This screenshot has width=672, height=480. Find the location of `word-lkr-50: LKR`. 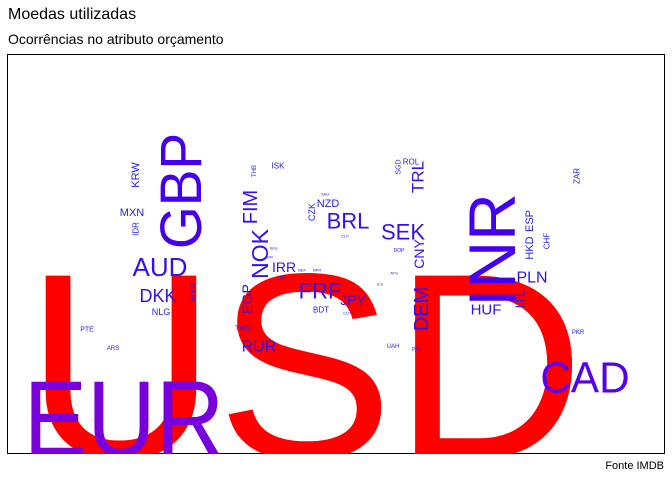

word-lkr-50: LKR is located at coordinates (269, 257).